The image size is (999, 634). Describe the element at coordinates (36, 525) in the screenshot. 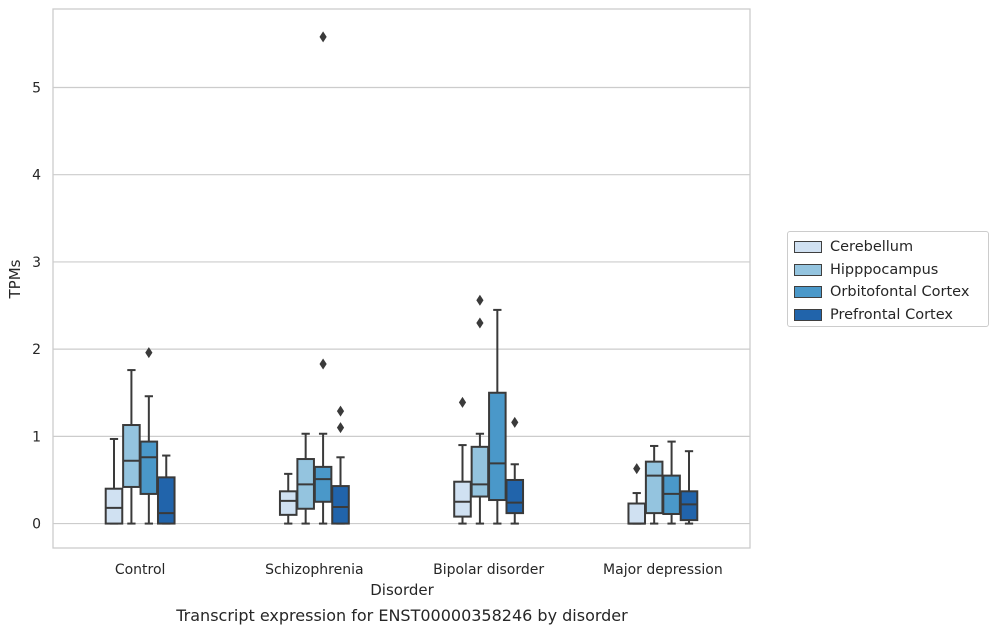

I see `y-tick-label: 0` at that location.